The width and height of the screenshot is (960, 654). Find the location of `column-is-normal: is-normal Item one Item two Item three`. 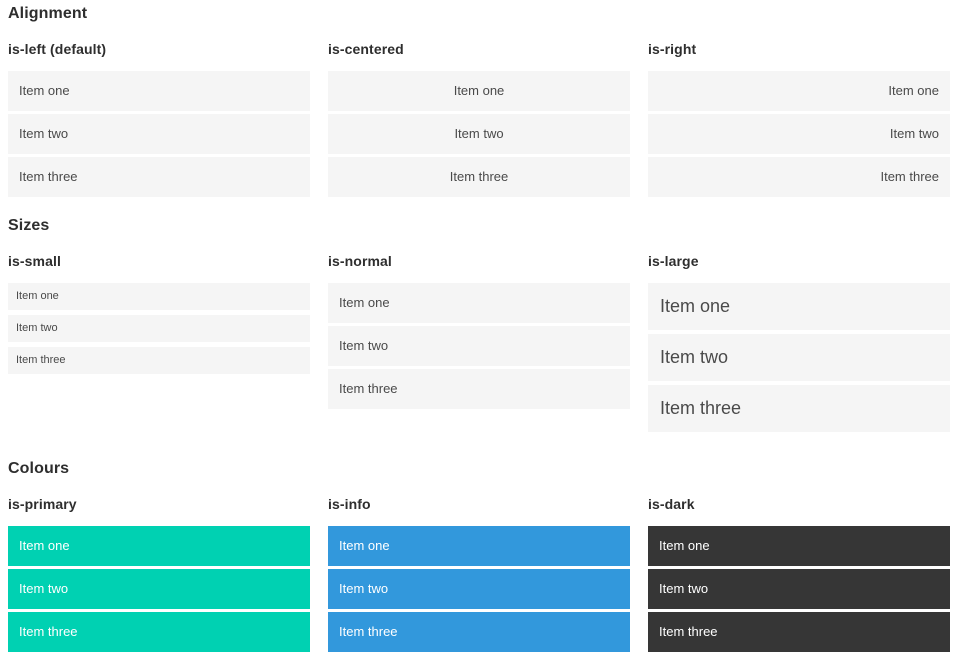

column-is-normal: is-normal Item one Item two Item three is located at coordinates (479, 344).